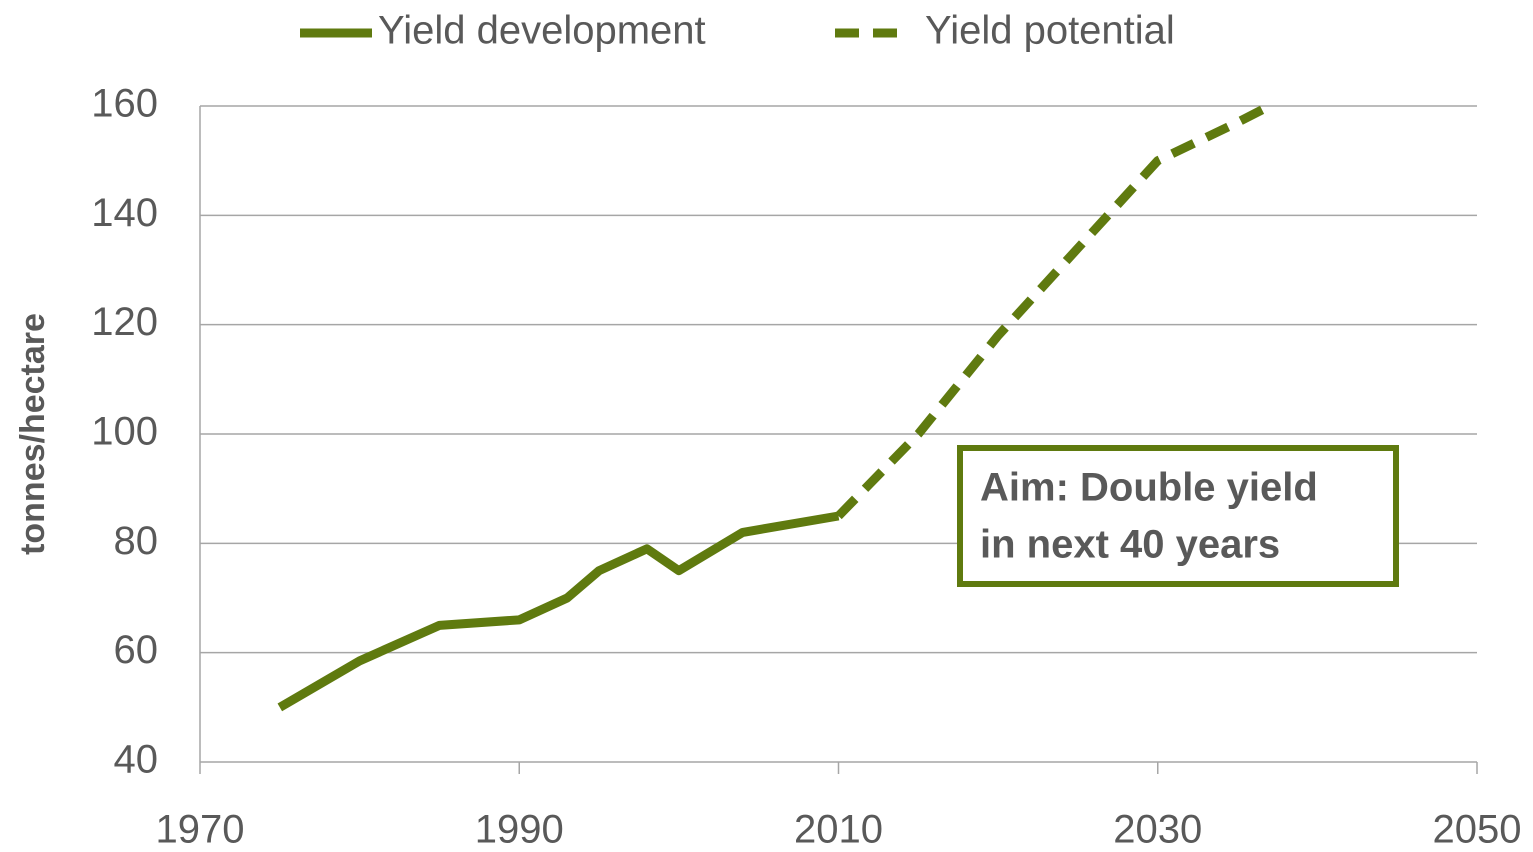 The image size is (1533, 852). Describe the element at coordinates (136, 760) in the screenshot. I see `y-tick-label: 40` at that location.